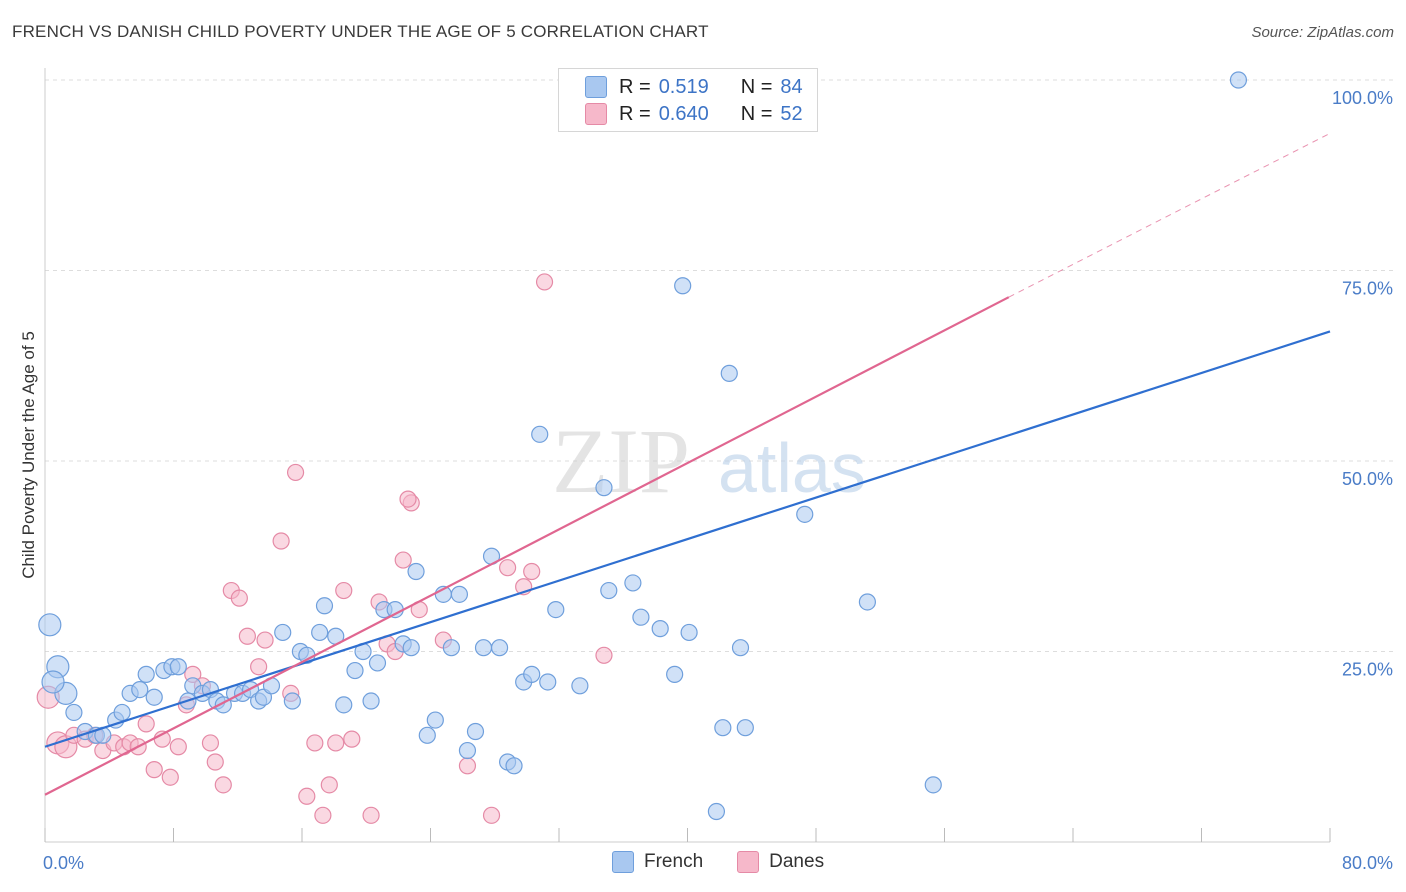  What do you see at coordinates (683, 86) in the screenshot?
I see `legend-r-value: 0.519` at bounding box center [683, 86].